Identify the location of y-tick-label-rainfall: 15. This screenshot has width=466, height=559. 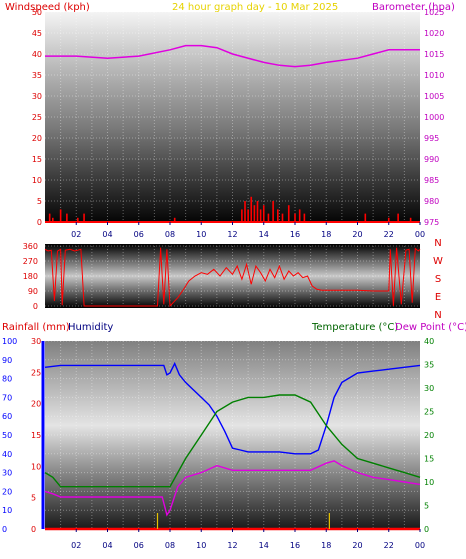
(36, 435).